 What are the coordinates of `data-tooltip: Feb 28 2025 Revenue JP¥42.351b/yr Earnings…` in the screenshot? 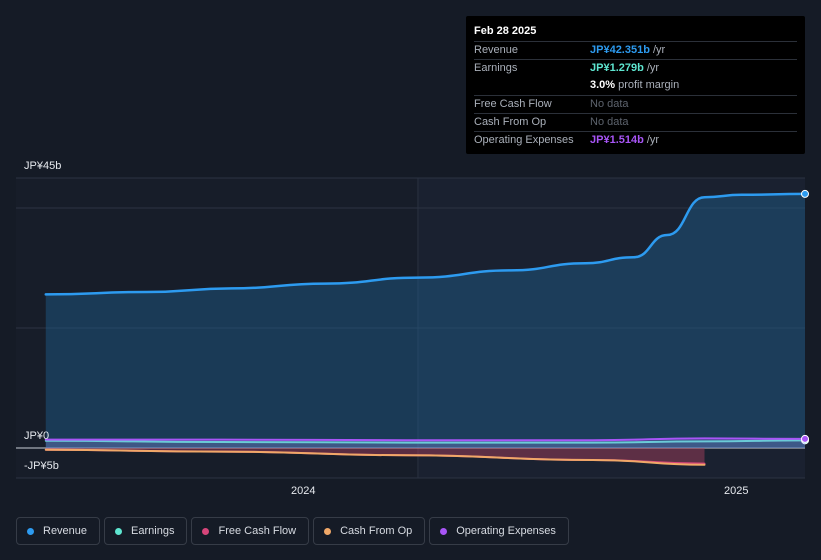 It's located at (635, 85).